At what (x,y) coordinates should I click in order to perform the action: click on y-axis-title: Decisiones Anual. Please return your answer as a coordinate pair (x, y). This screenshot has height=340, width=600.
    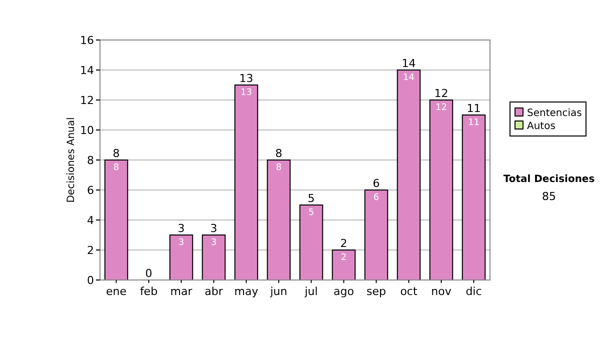
    Looking at the image, I should click on (71, 160).